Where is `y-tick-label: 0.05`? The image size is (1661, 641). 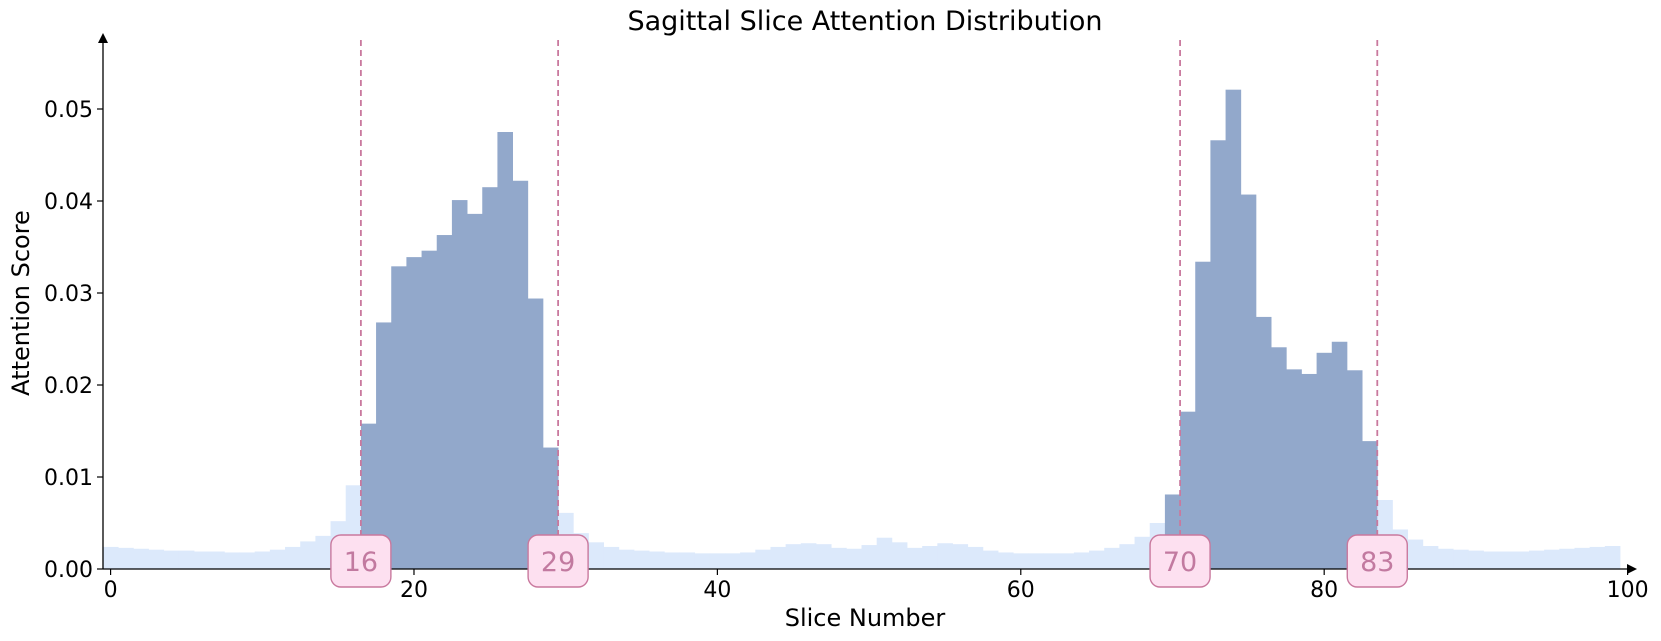
y-tick-label: 0.05 is located at coordinates (68, 110).